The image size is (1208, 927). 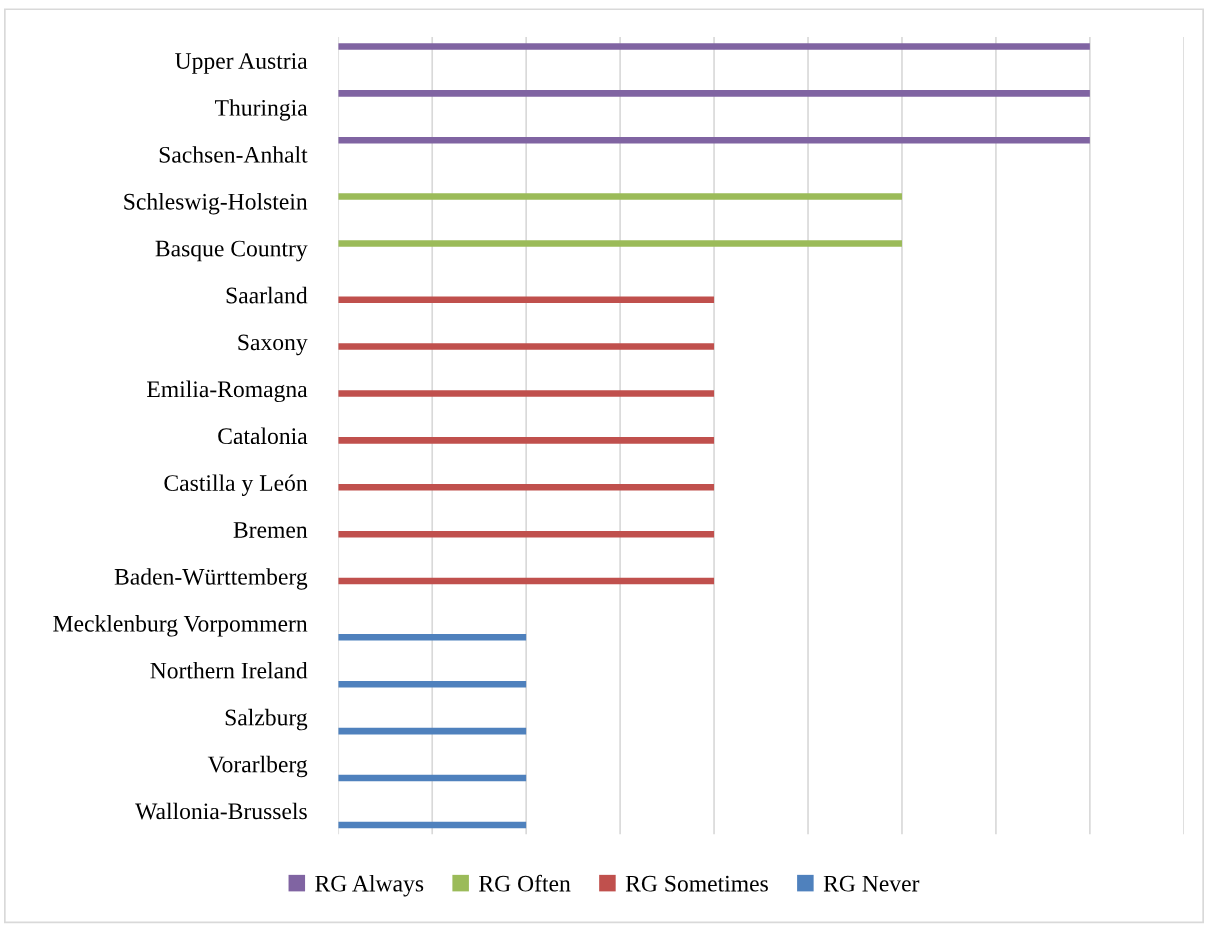 I want to click on y-tick-label: Vorarlberg, so click(x=257, y=766).